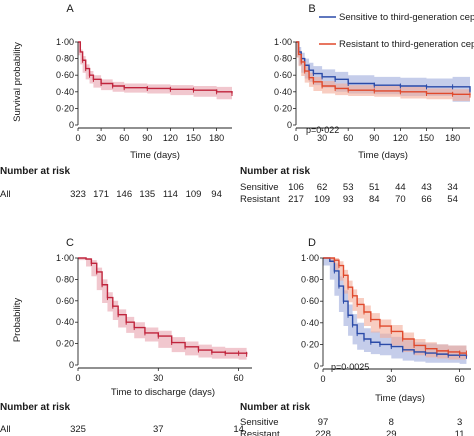 This screenshot has width=474, height=436. I want to click on panel-a-plot: 0 0·20 0·40 0·60 0·80 1·00 0 30 60 90 120 150 180, so click(144, 90).